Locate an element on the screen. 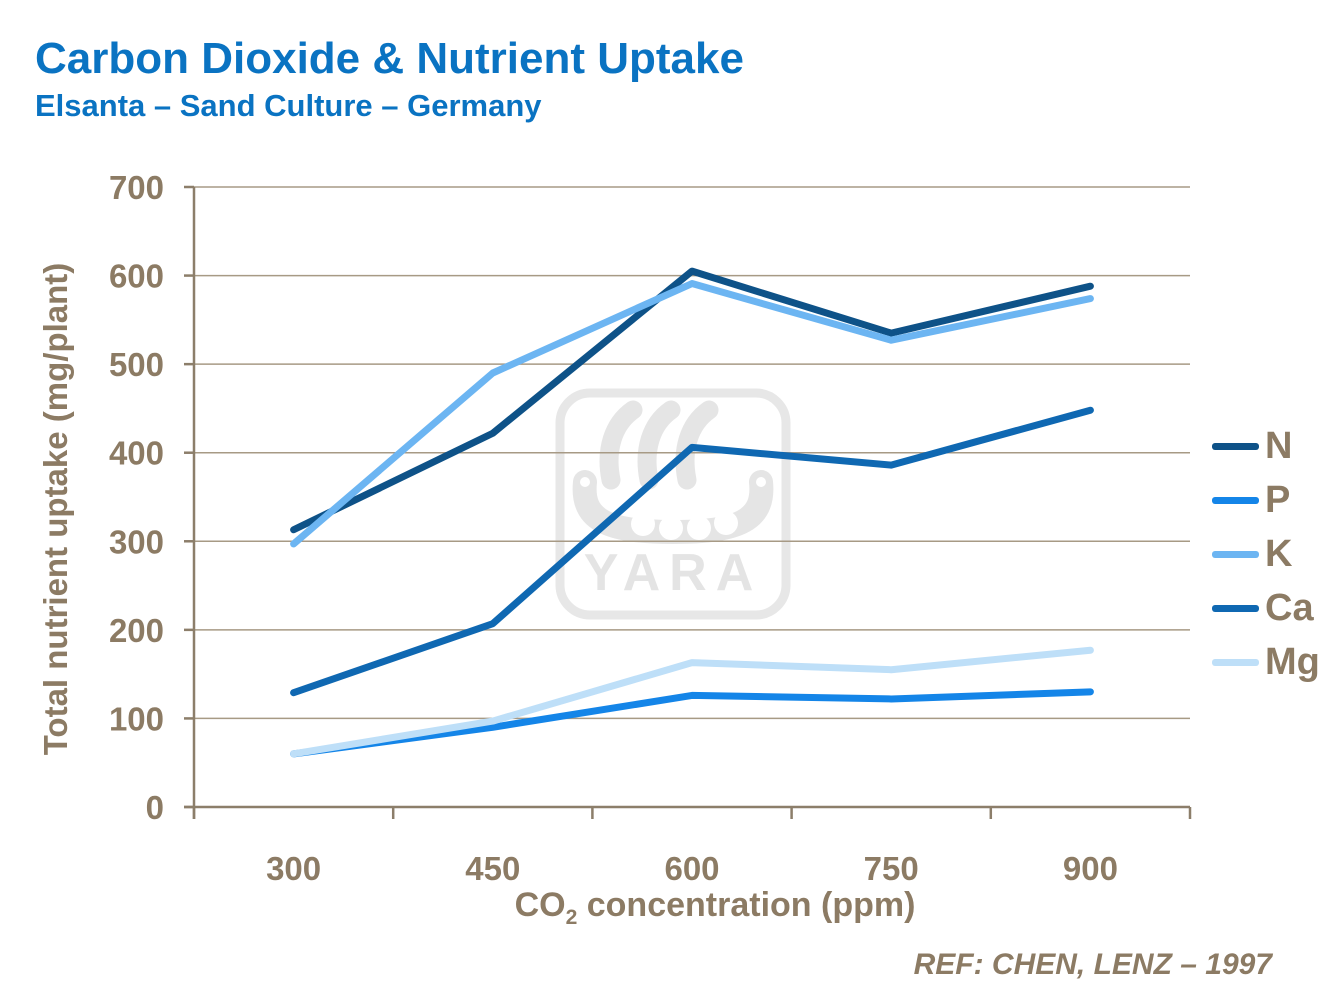 The width and height of the screenshot is (1341, 1006). legend-swatch-Ca is located at coordinates (1235, 608).